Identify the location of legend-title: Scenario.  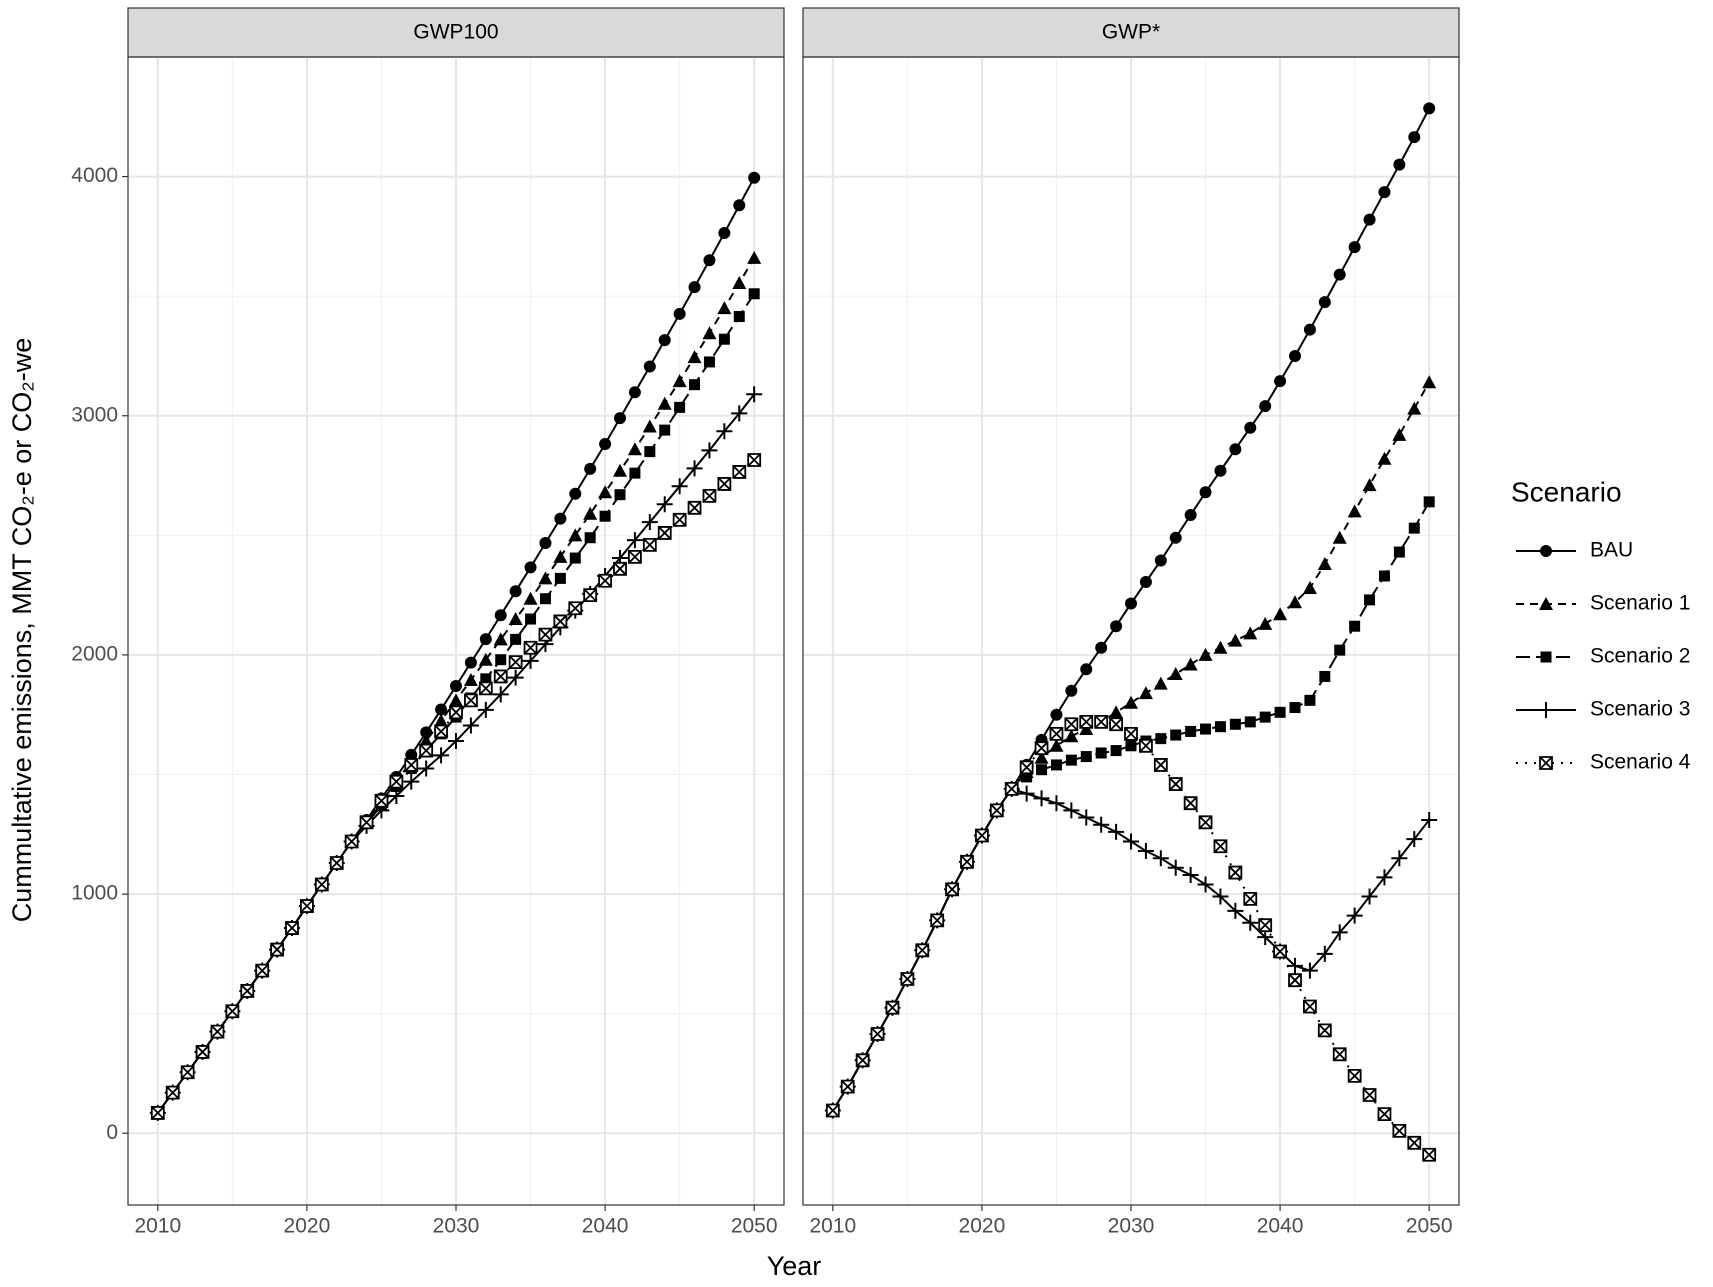
(1566, 491).